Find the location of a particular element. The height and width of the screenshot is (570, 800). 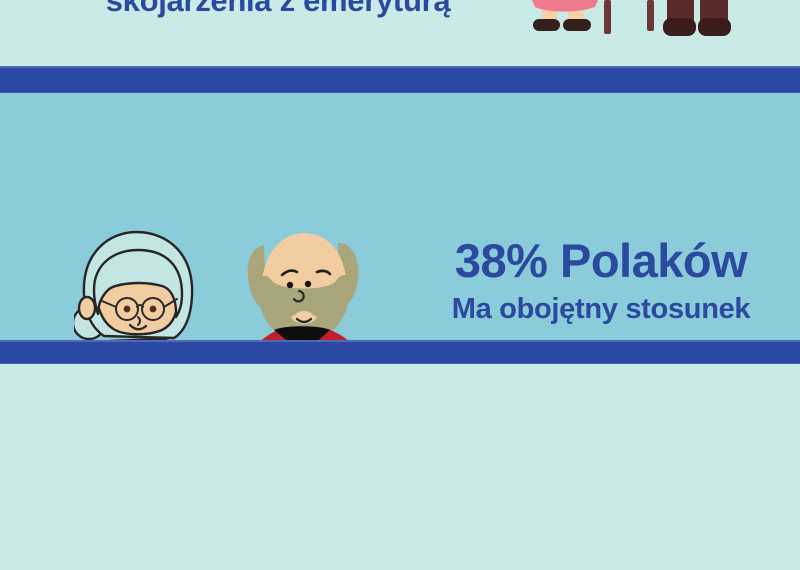

glasses is located at coordinates (139, 309).